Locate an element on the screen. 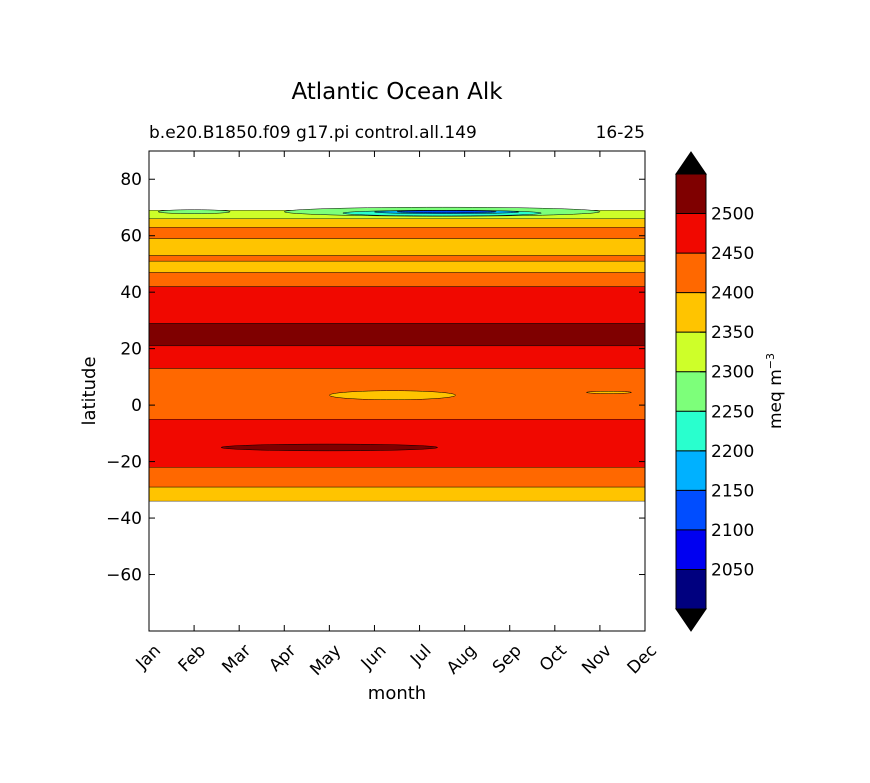 This screenshot has width=870, height=783. x-tick-label: Jan is located at coordinates (148, 657).